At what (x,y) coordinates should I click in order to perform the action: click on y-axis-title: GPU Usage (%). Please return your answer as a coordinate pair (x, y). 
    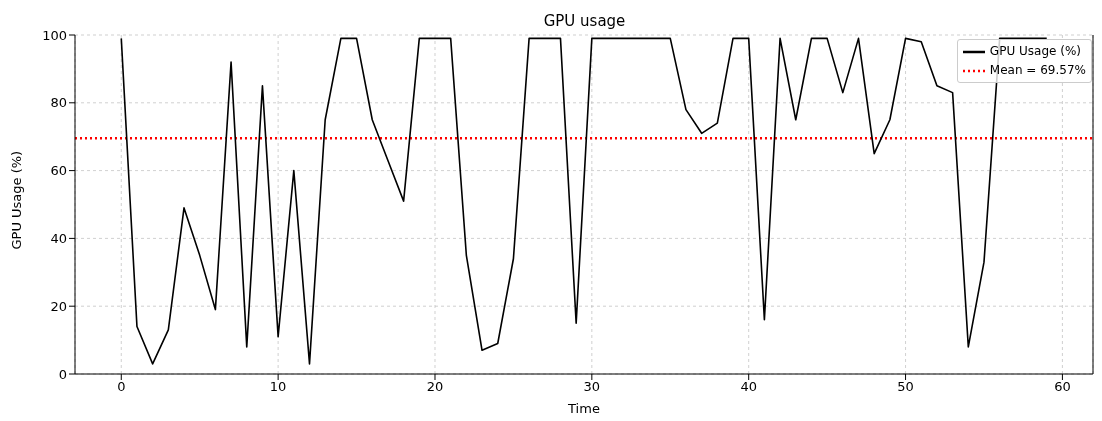
    Looking at the image, I should click on (16, 200).